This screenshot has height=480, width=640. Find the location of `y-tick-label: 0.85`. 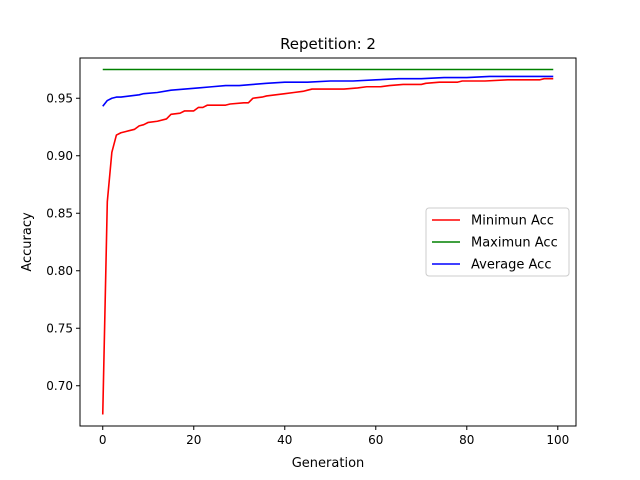

y-tick-label: 0.85 is located at coordinates (59, 213).